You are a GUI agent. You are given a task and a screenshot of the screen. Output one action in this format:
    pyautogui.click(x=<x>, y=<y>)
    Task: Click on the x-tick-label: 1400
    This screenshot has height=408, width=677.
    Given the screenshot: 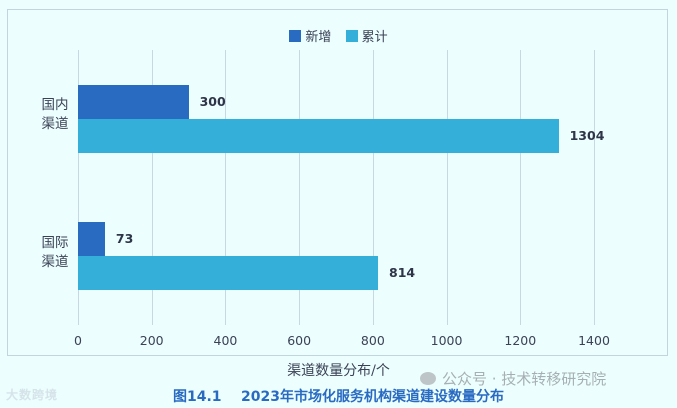 What is the action you would take?
    pyautogui.click(x=594, y=340)
    